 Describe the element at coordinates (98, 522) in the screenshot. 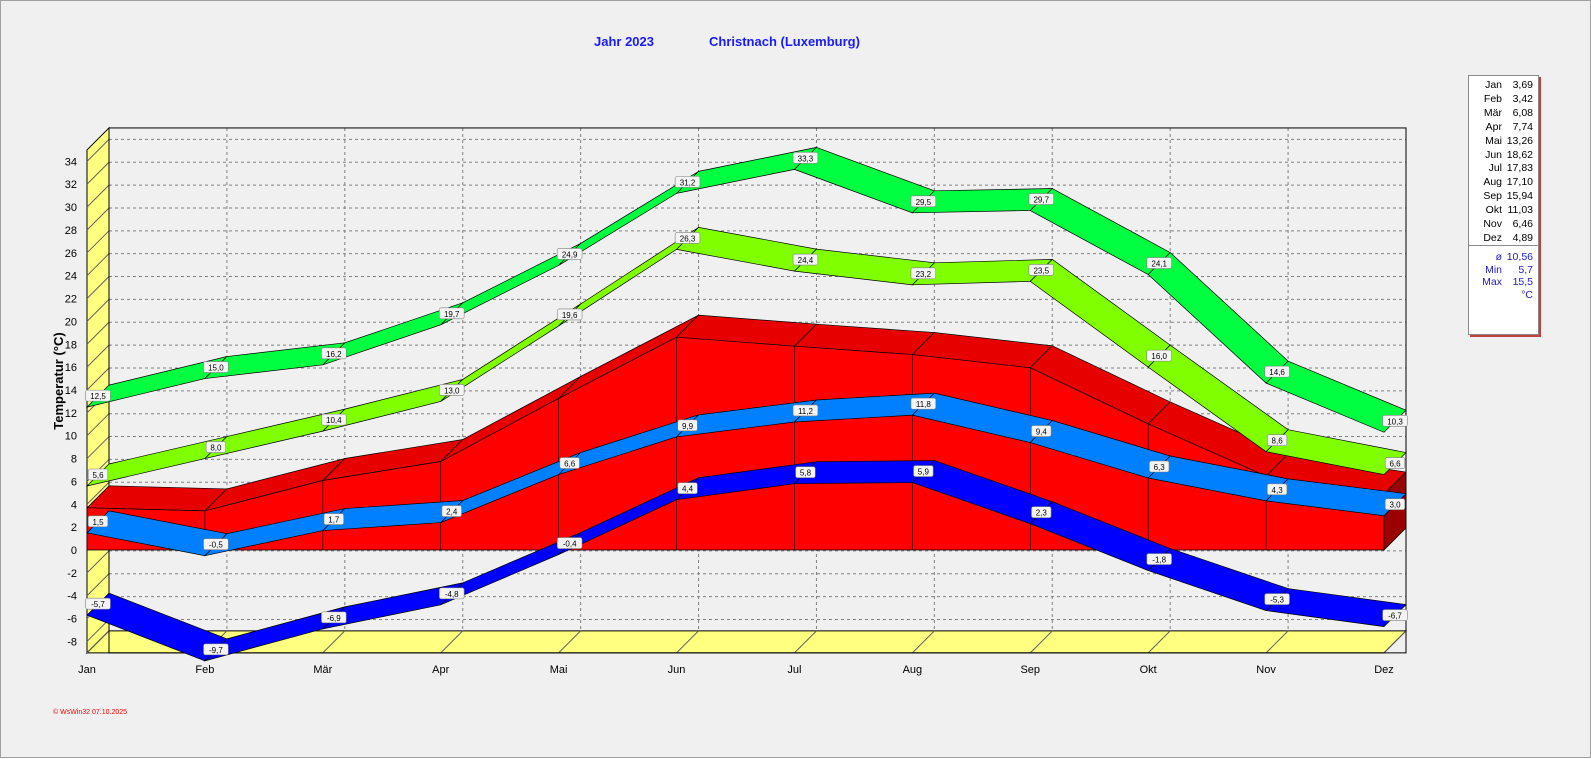

I see `data-label: 1,5` at that location.